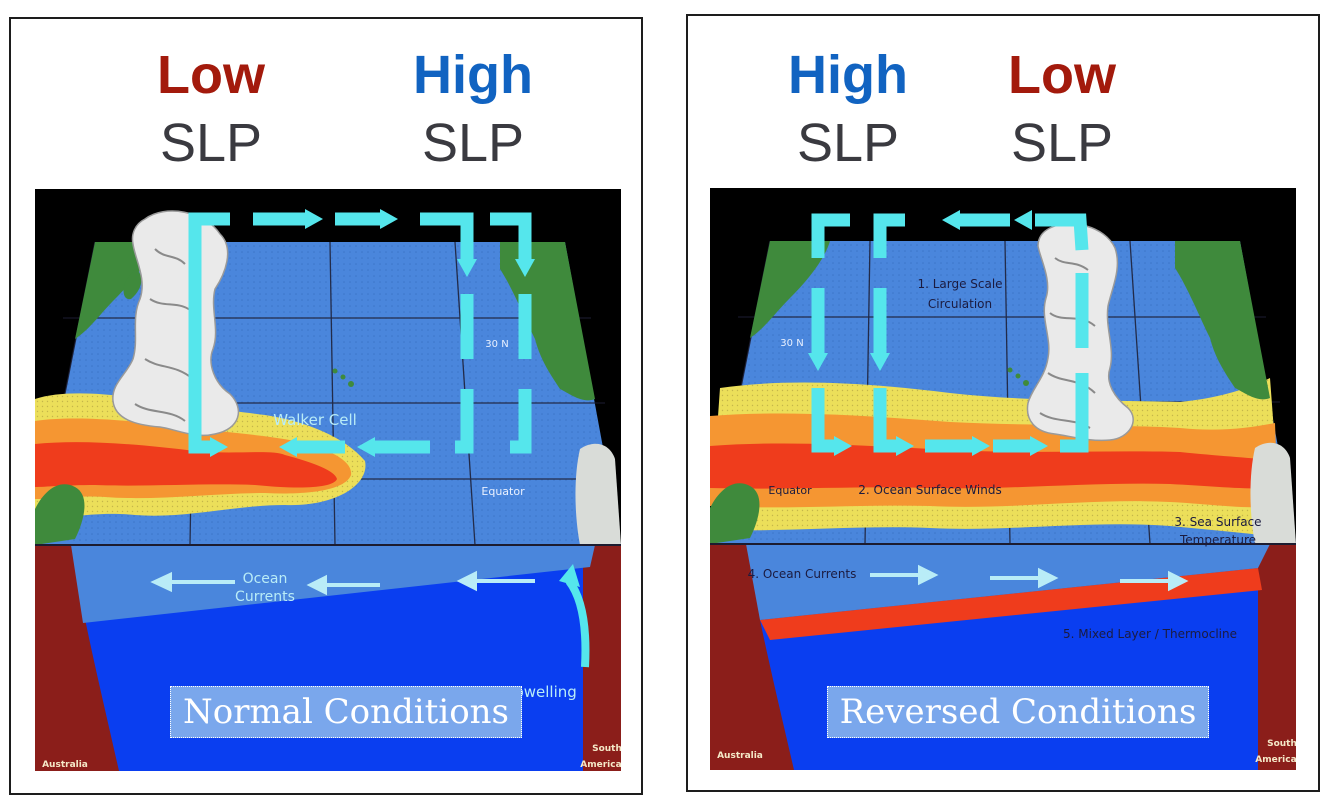  What do you see at coordinates (186, 465) in the screenshot?
I see `warm-pool-red` at bounding box center [186, 465].